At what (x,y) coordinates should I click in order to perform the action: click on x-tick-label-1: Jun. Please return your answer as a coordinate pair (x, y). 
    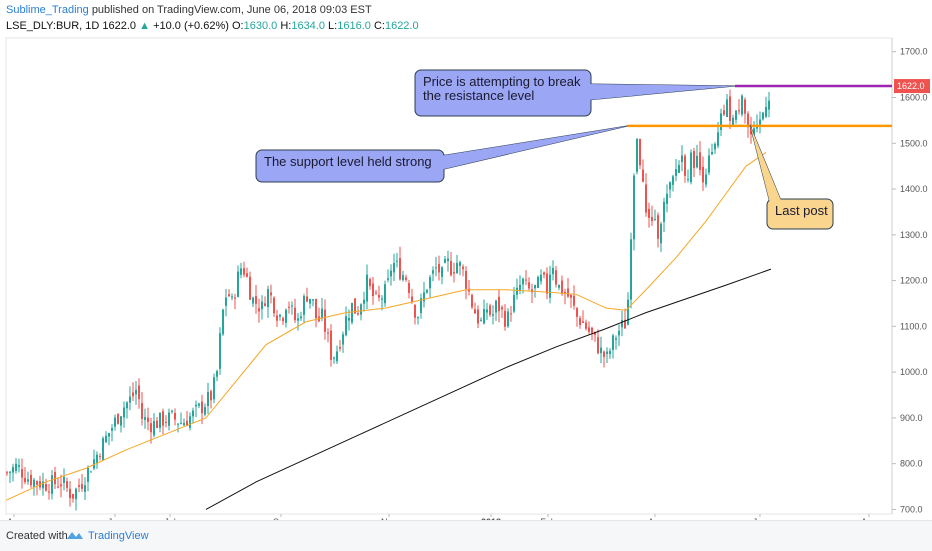
    Looking at the image, I should click on (115, 518).